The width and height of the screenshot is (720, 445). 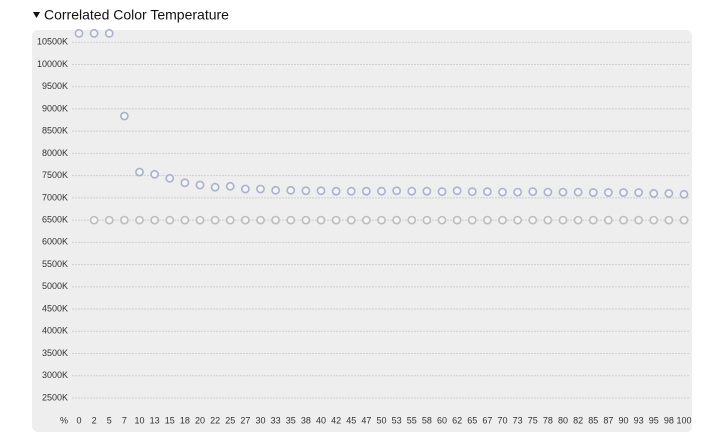 What do you see at coordinates (55, 397) in the screenshot?
I see `y-tick-label: 2500K` at bounding box center [55, 397].